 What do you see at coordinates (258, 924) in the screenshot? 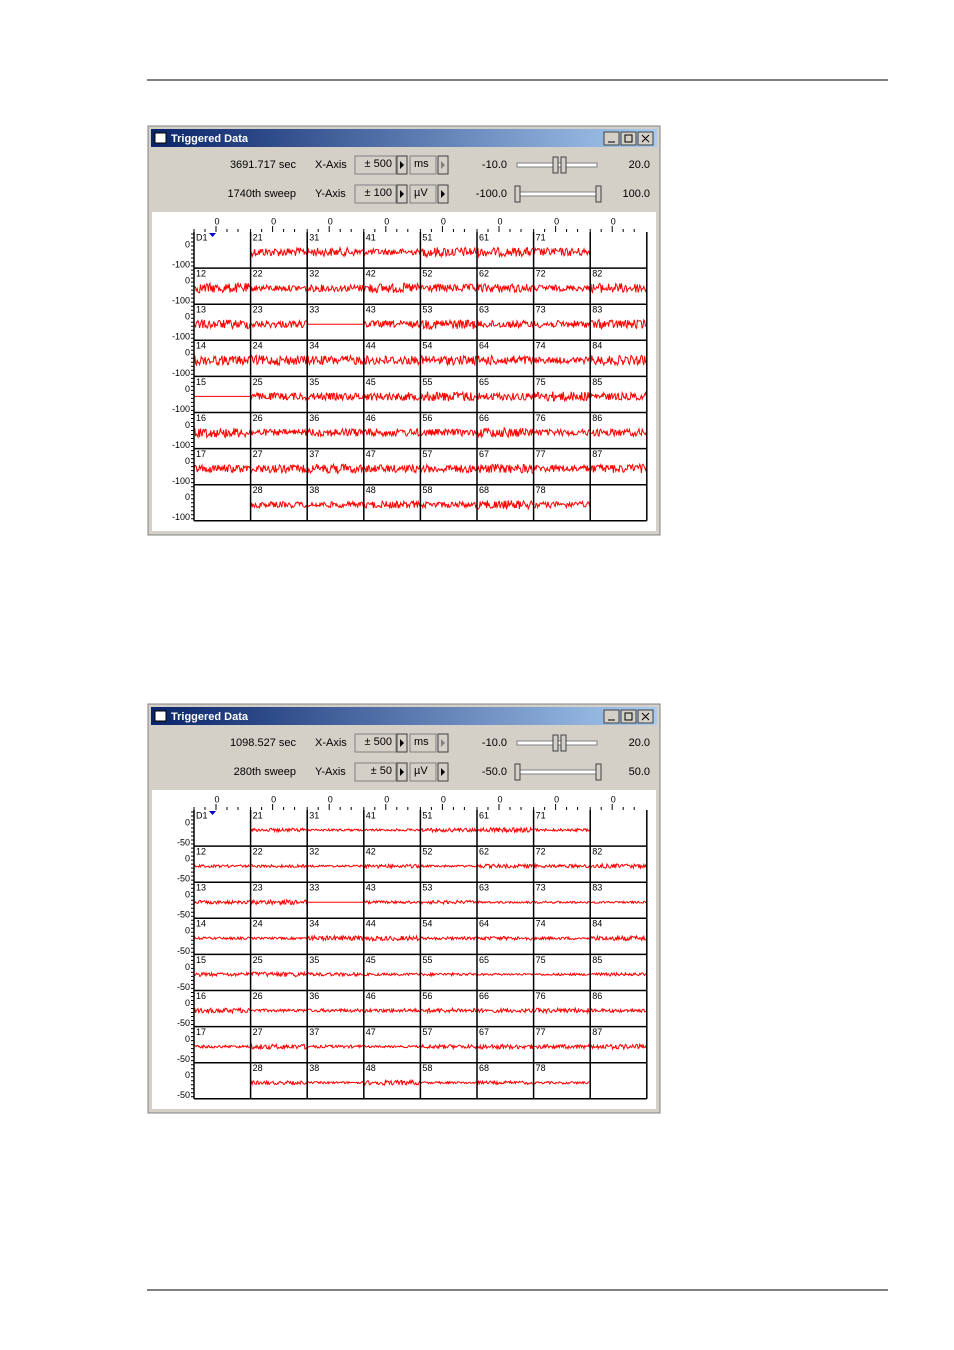
I see `channel-label: 24` at bounding box center [258, 924].